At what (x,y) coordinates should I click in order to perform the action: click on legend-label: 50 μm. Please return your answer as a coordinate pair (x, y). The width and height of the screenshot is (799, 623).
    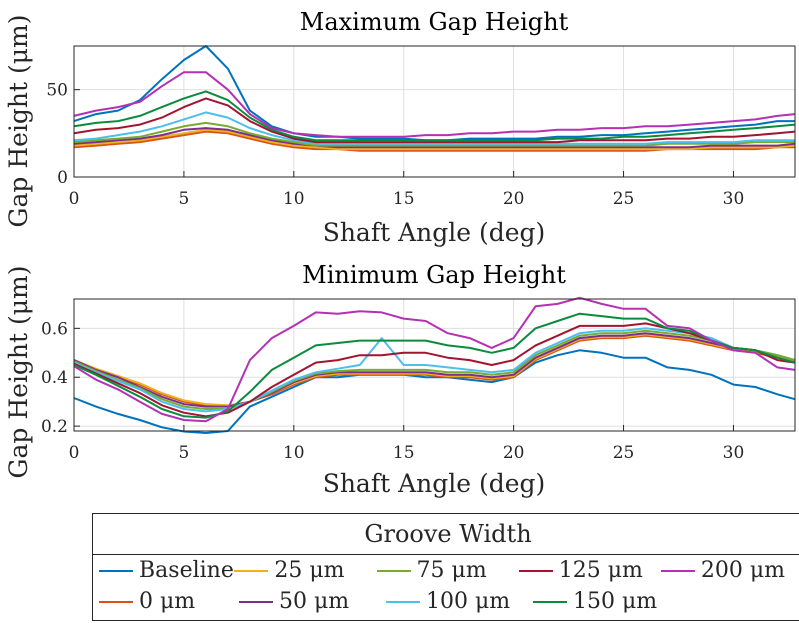
    Looking at the image, I should click on (314, 601).